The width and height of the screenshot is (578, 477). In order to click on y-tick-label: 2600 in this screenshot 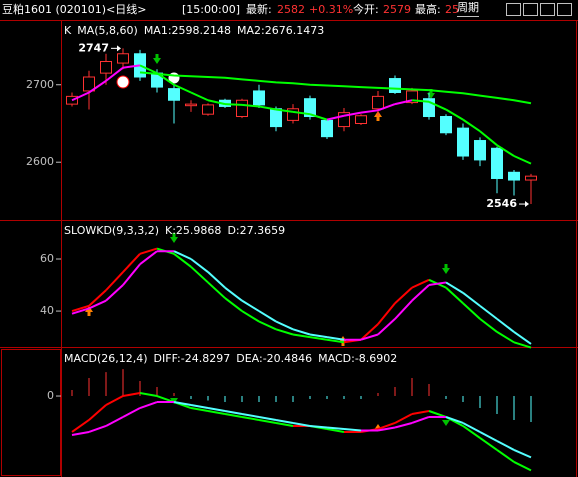, I will do `click(40, 161)`.